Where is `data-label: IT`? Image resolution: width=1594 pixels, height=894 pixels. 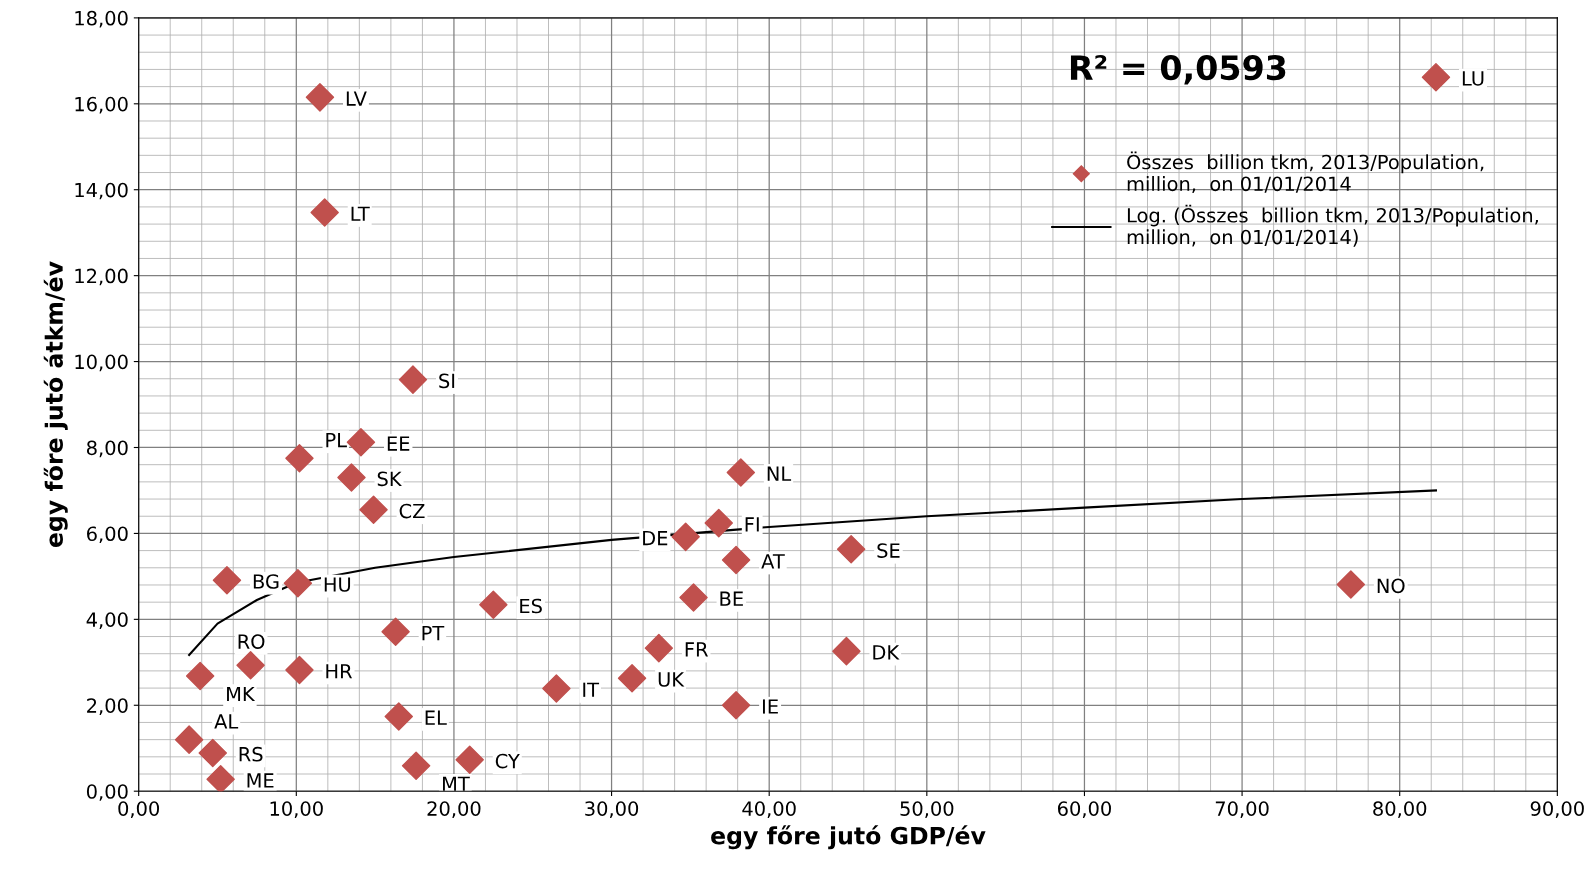 data-label: IT is located at coordinates (591, 689).